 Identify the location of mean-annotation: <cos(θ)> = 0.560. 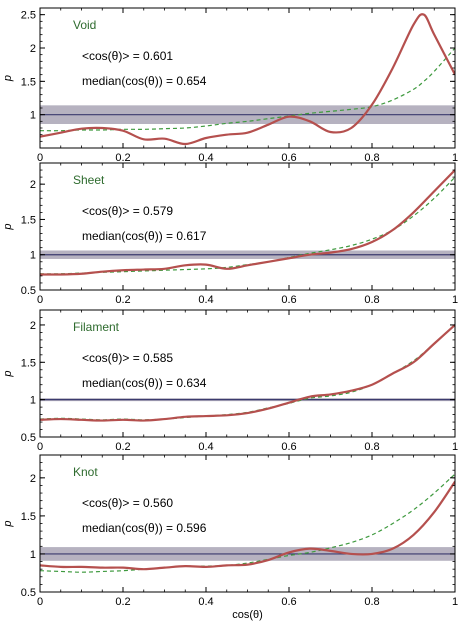
(127, 503).